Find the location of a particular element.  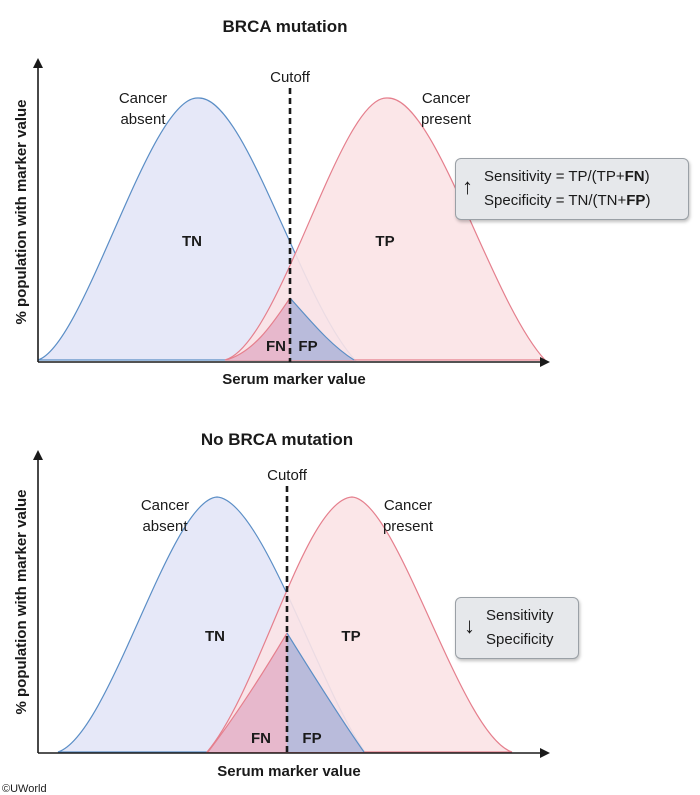

panel-title: BRCA mutation is located at coordinates (285, 26).